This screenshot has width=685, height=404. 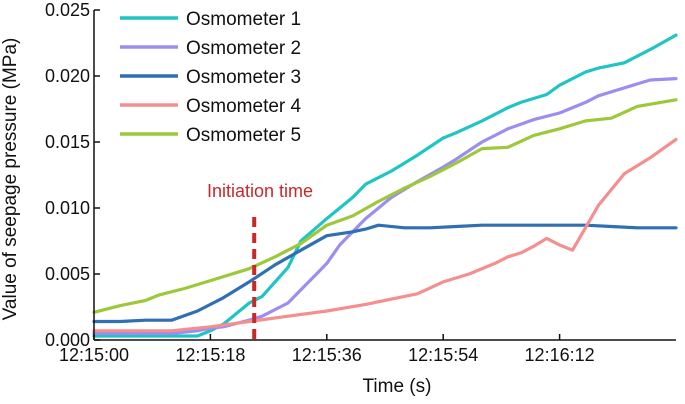 I want to click on y-tick-label: 0.010, so click(x=67, y=208).